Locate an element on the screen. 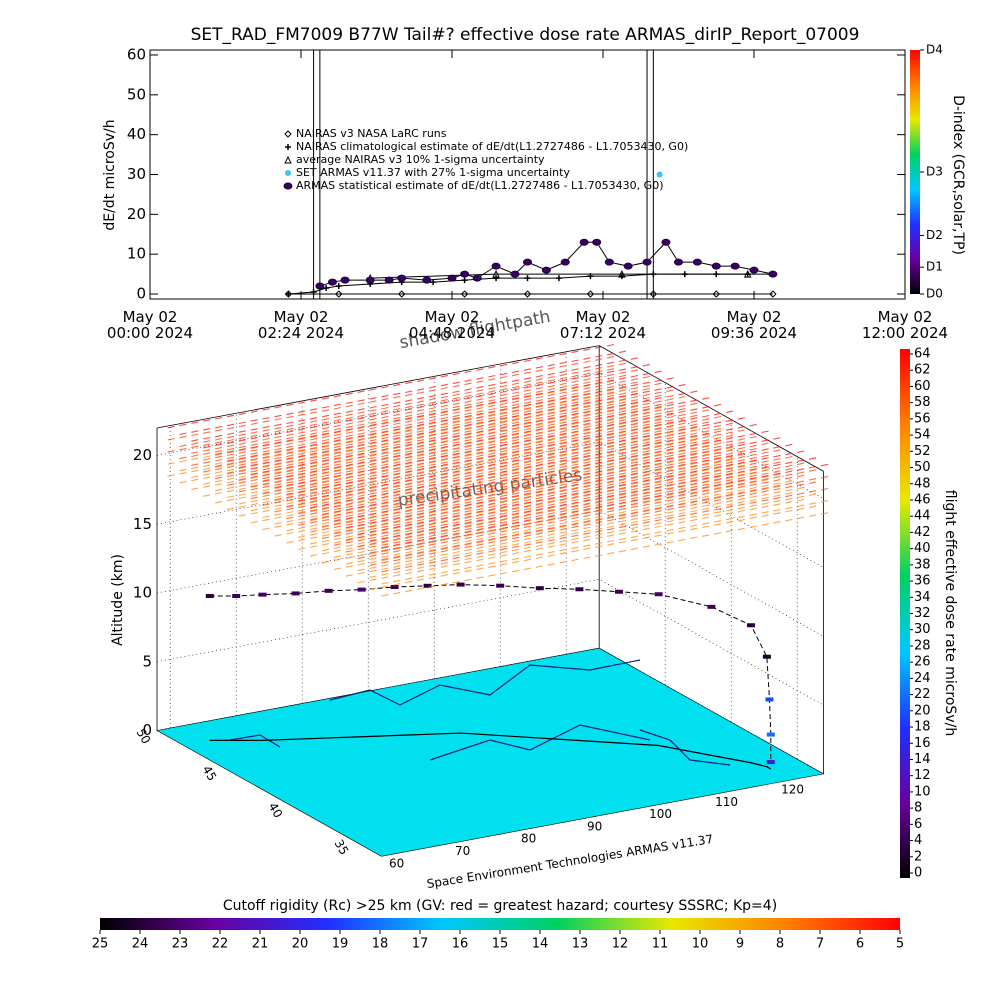  x-tick-label: May 02 04:48 2024 is located at coordinates (452, 325).